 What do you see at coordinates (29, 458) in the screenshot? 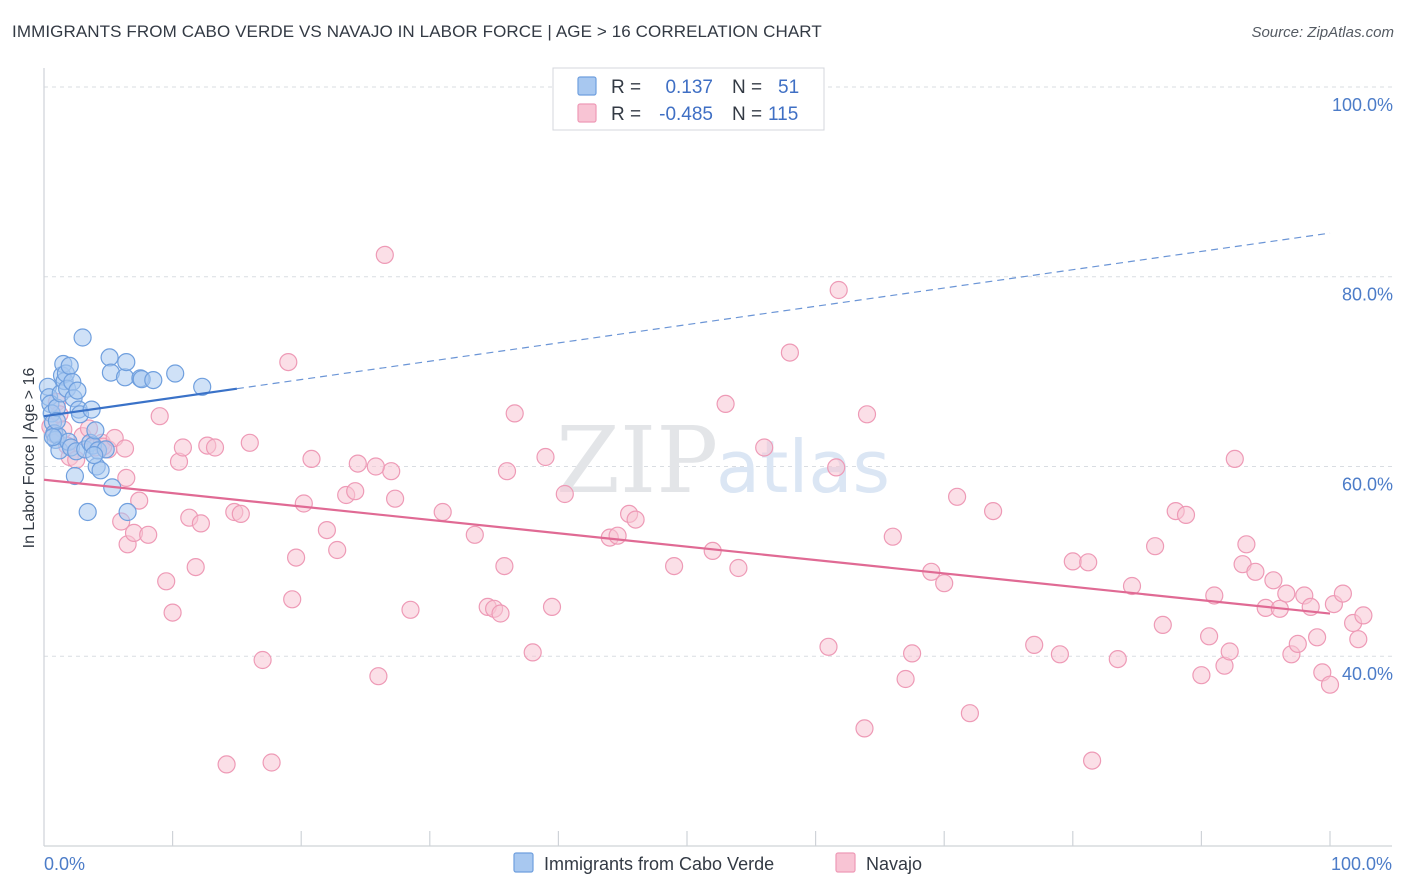
I see `y-axis-title: In Labor Force | Age > 16` at bounding box center [29, 458].